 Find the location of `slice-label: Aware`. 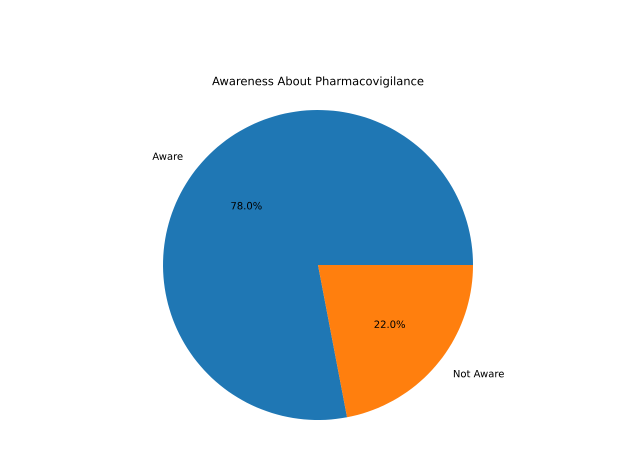

slice-label: Aware is located at coordinates (167, 156).